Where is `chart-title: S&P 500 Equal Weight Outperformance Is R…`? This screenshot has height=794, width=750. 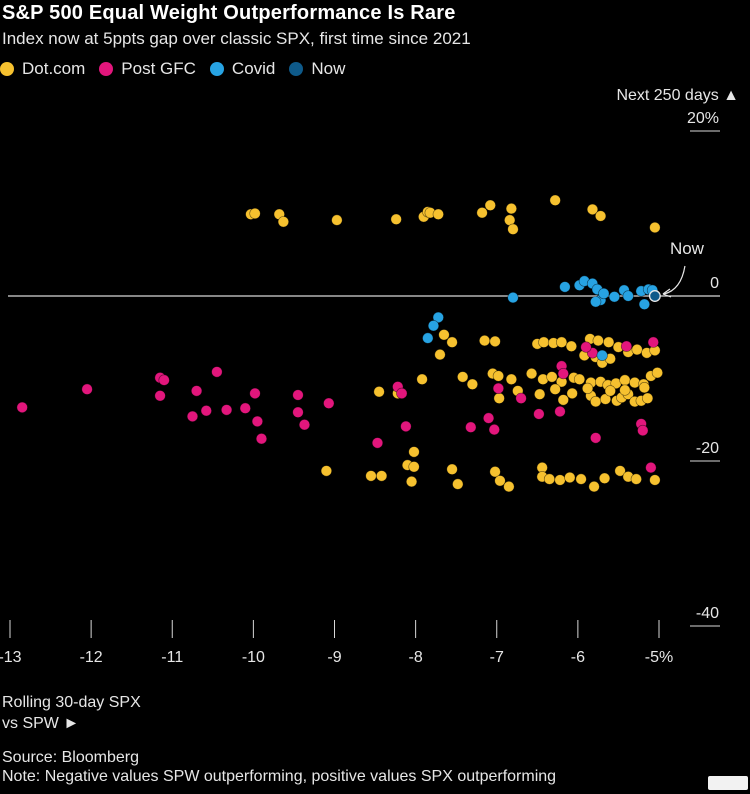
chart-title: S&P 500 Equal Weight Outperformance Is R… is located at coordinates (229, 13).